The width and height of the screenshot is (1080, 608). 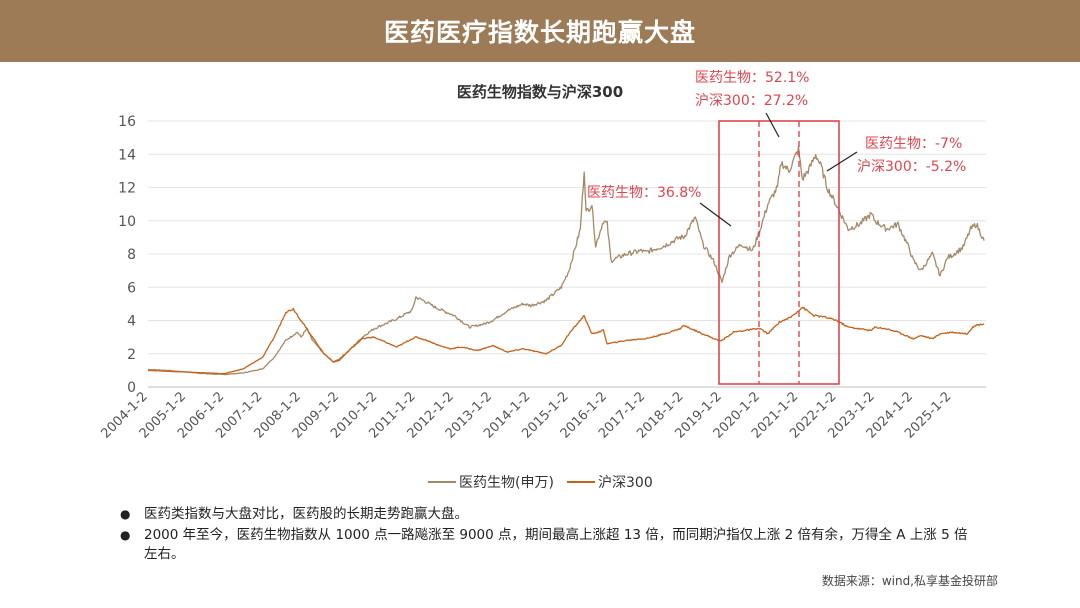 I want to click on page-title: 医药医疗指数长期跑赢大盘, so click(x=539, y=32).